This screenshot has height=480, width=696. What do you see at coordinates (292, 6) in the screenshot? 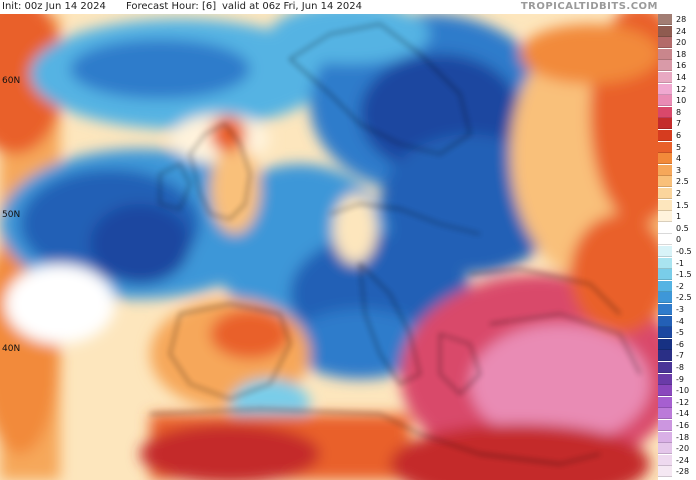
I see `valid-time-label: valid at 06z Fri, Jun 14 2024` at bounding box center [292, 6].